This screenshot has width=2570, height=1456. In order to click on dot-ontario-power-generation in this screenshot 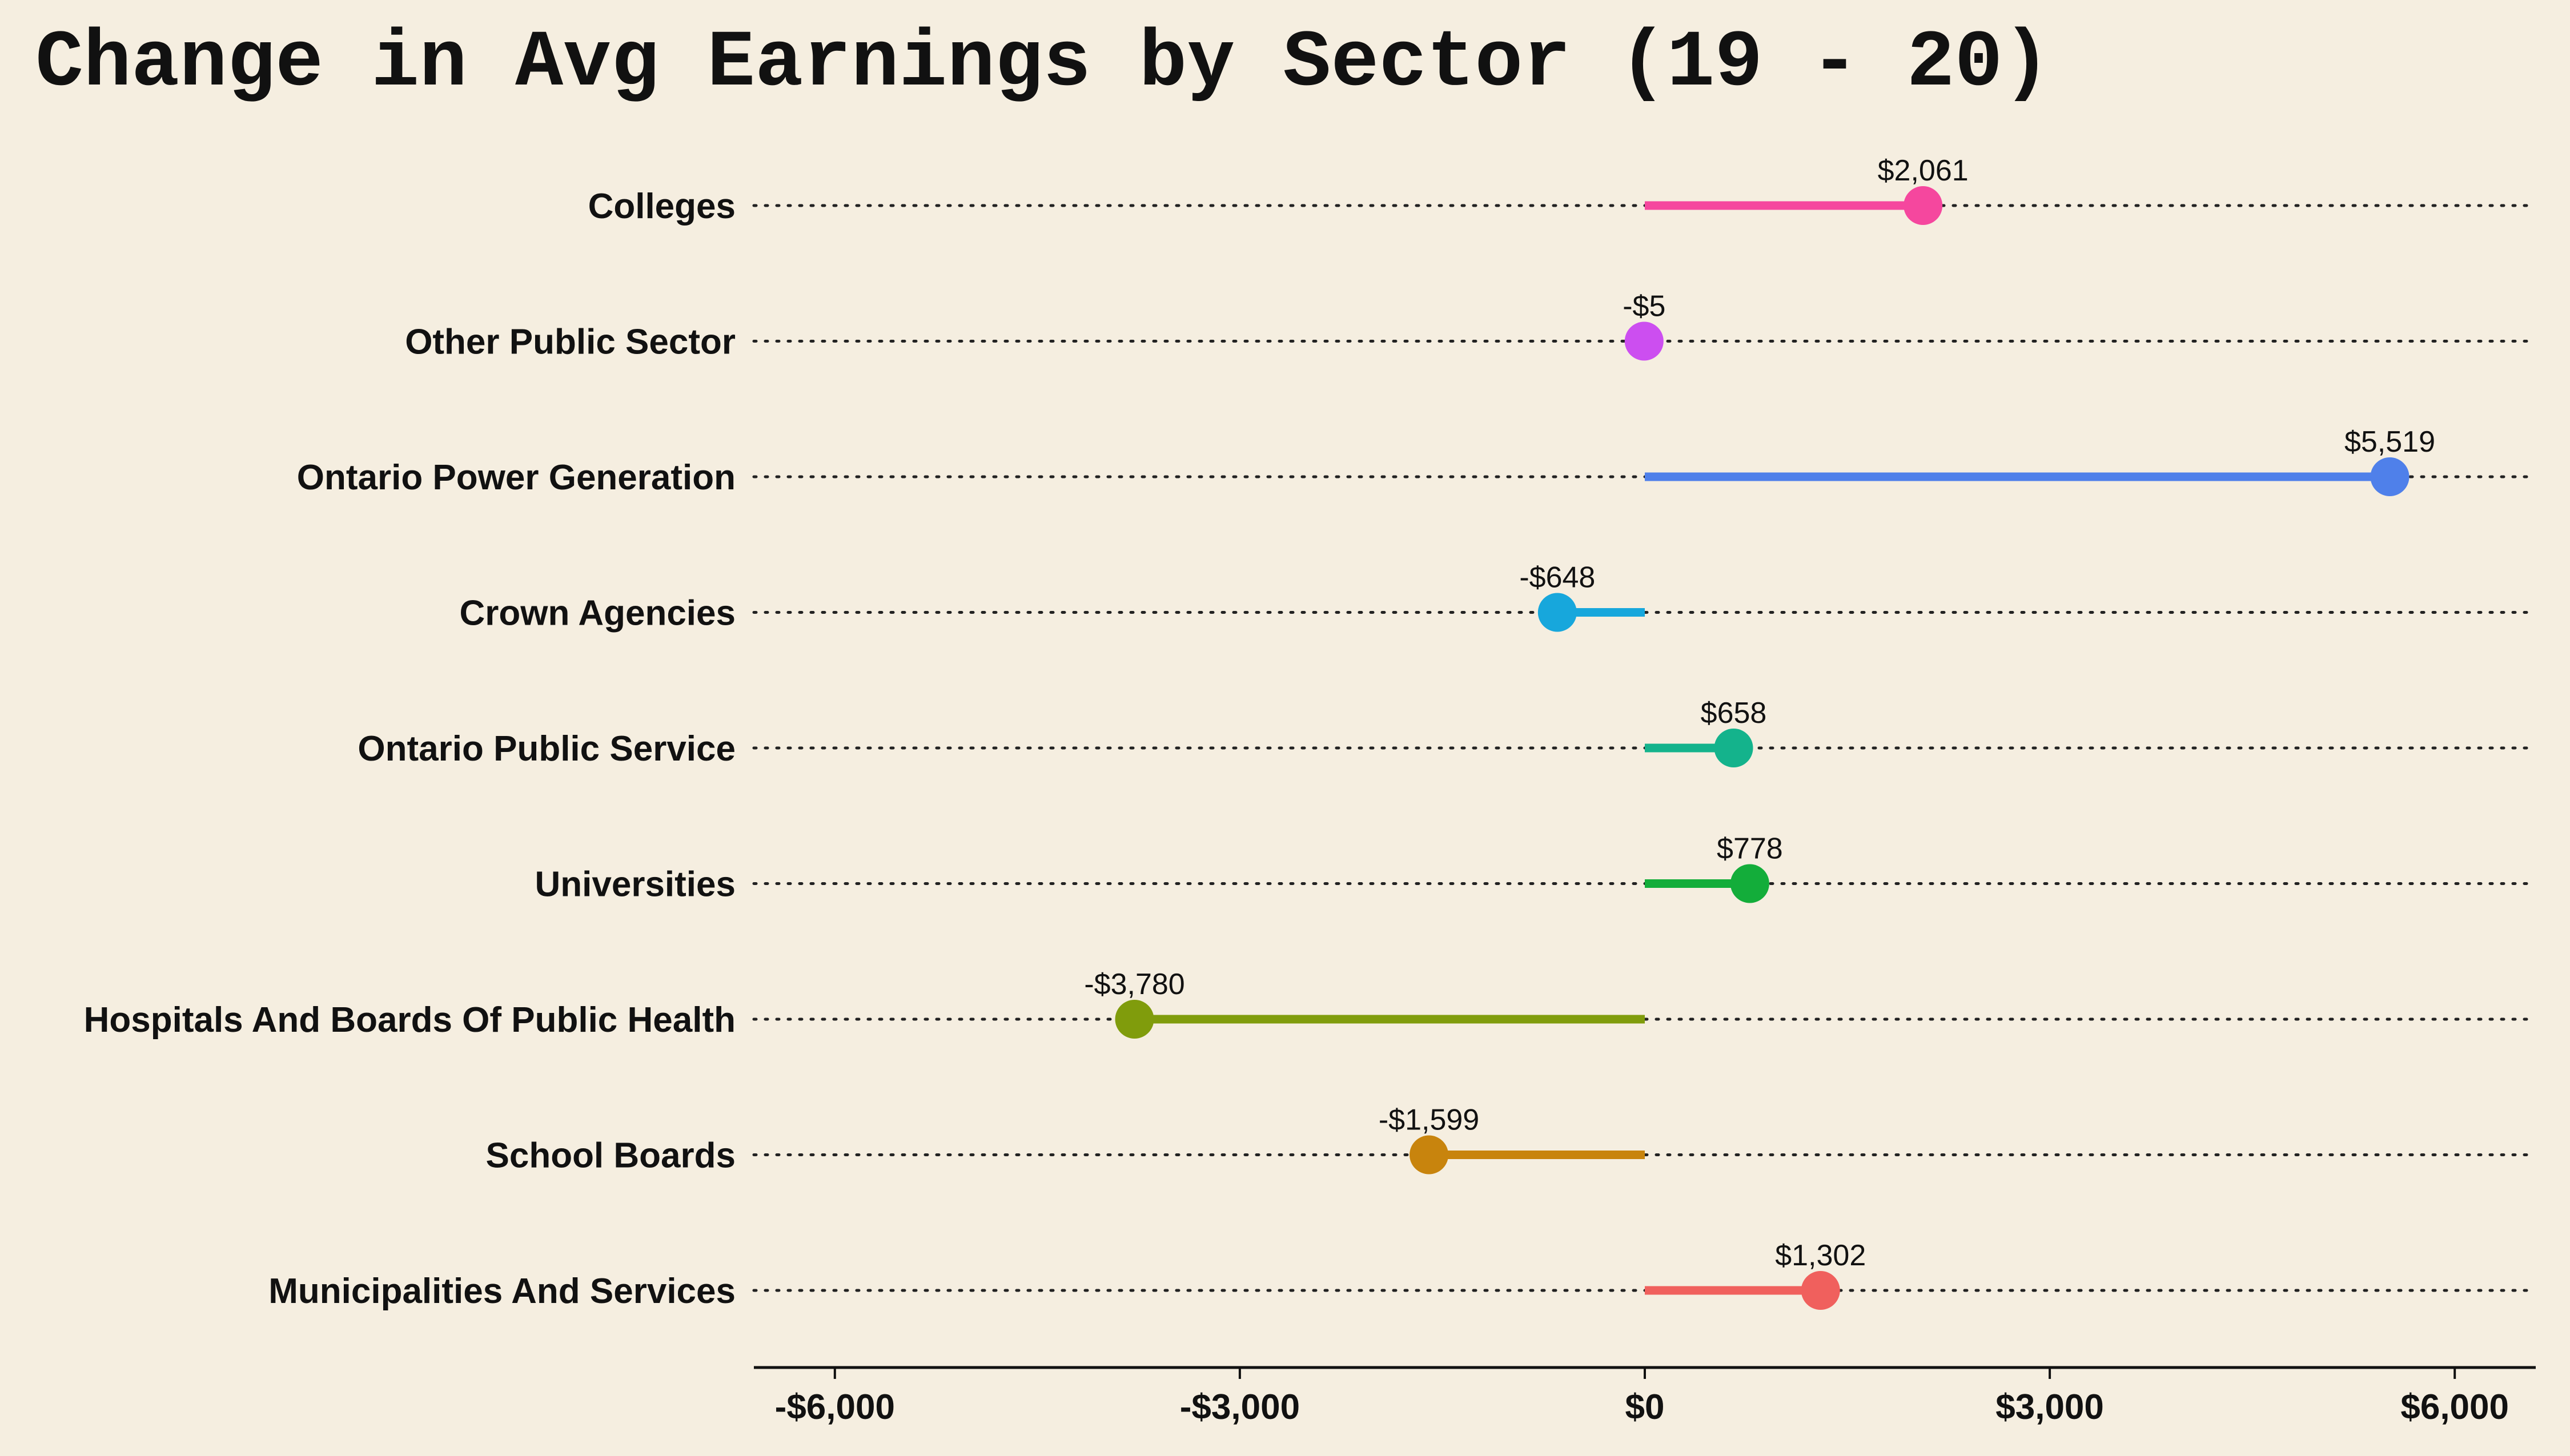, I will do `click(2390, 476)`.